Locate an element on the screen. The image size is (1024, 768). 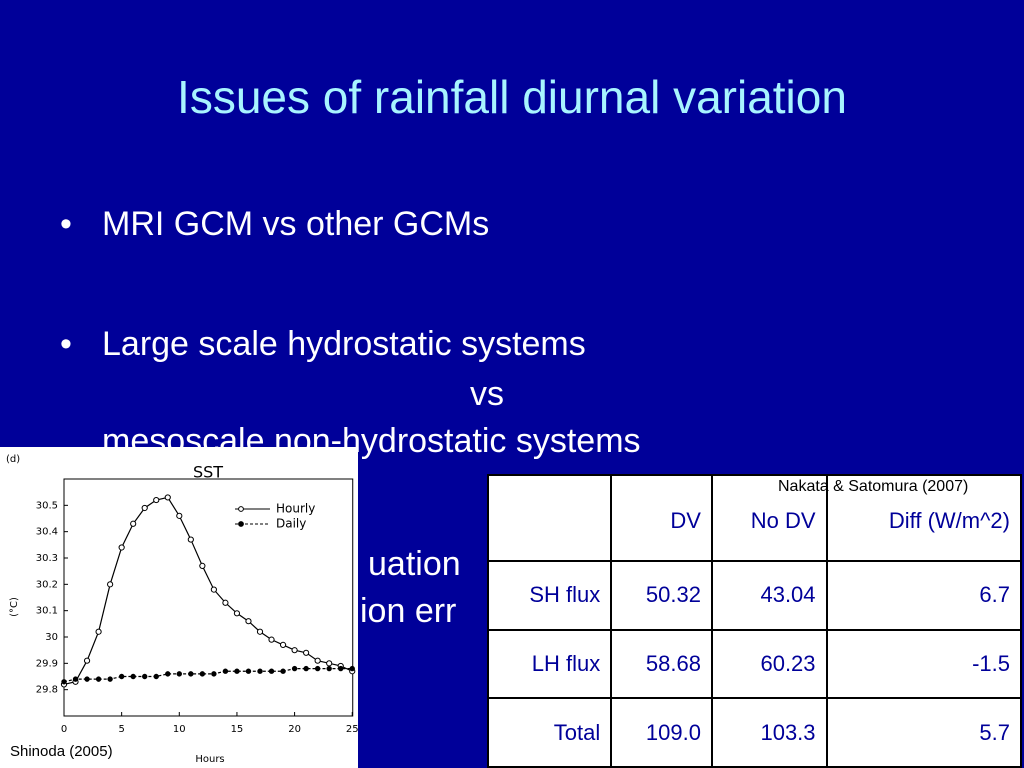
cell: LH flux is located at coordinates (549, 664).